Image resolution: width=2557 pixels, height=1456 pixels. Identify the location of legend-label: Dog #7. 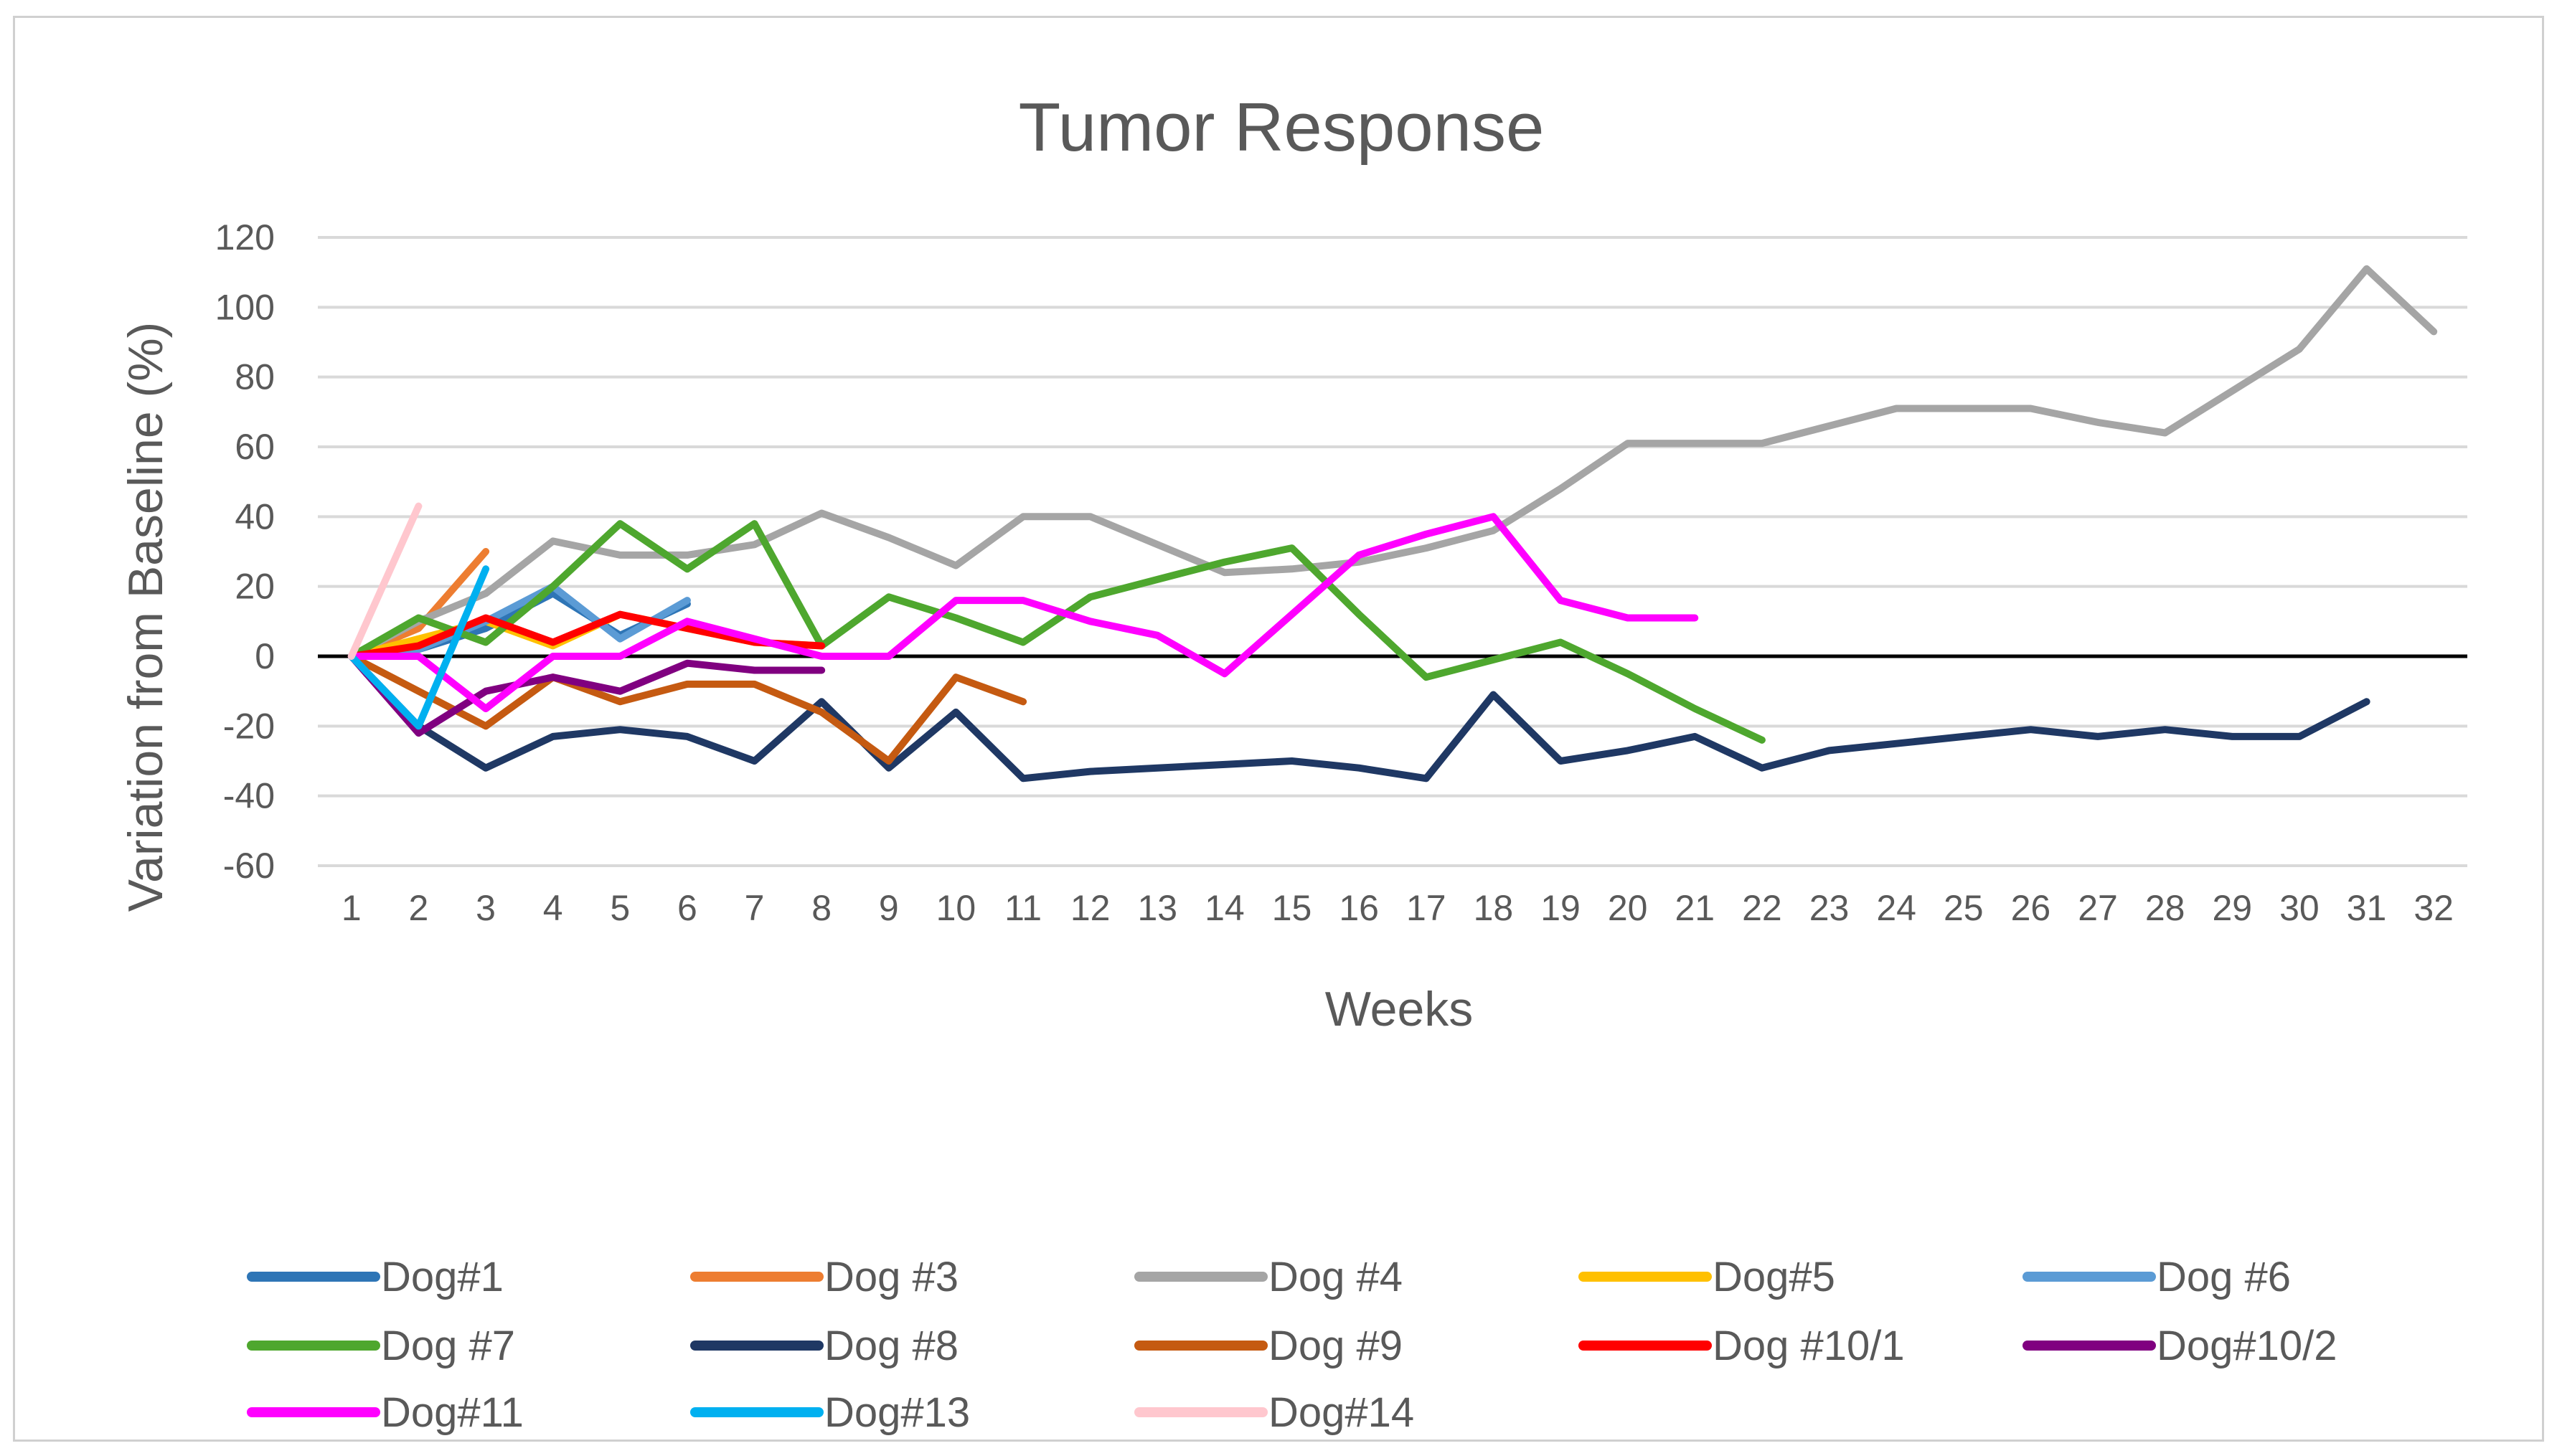
(448, 1346).